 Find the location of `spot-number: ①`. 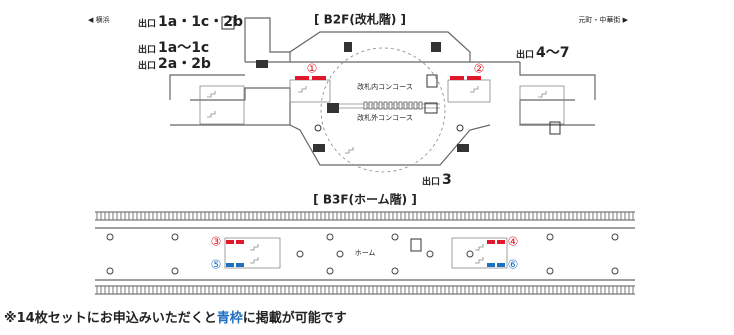

spot-number: ① is located at coordinates (312, 69).